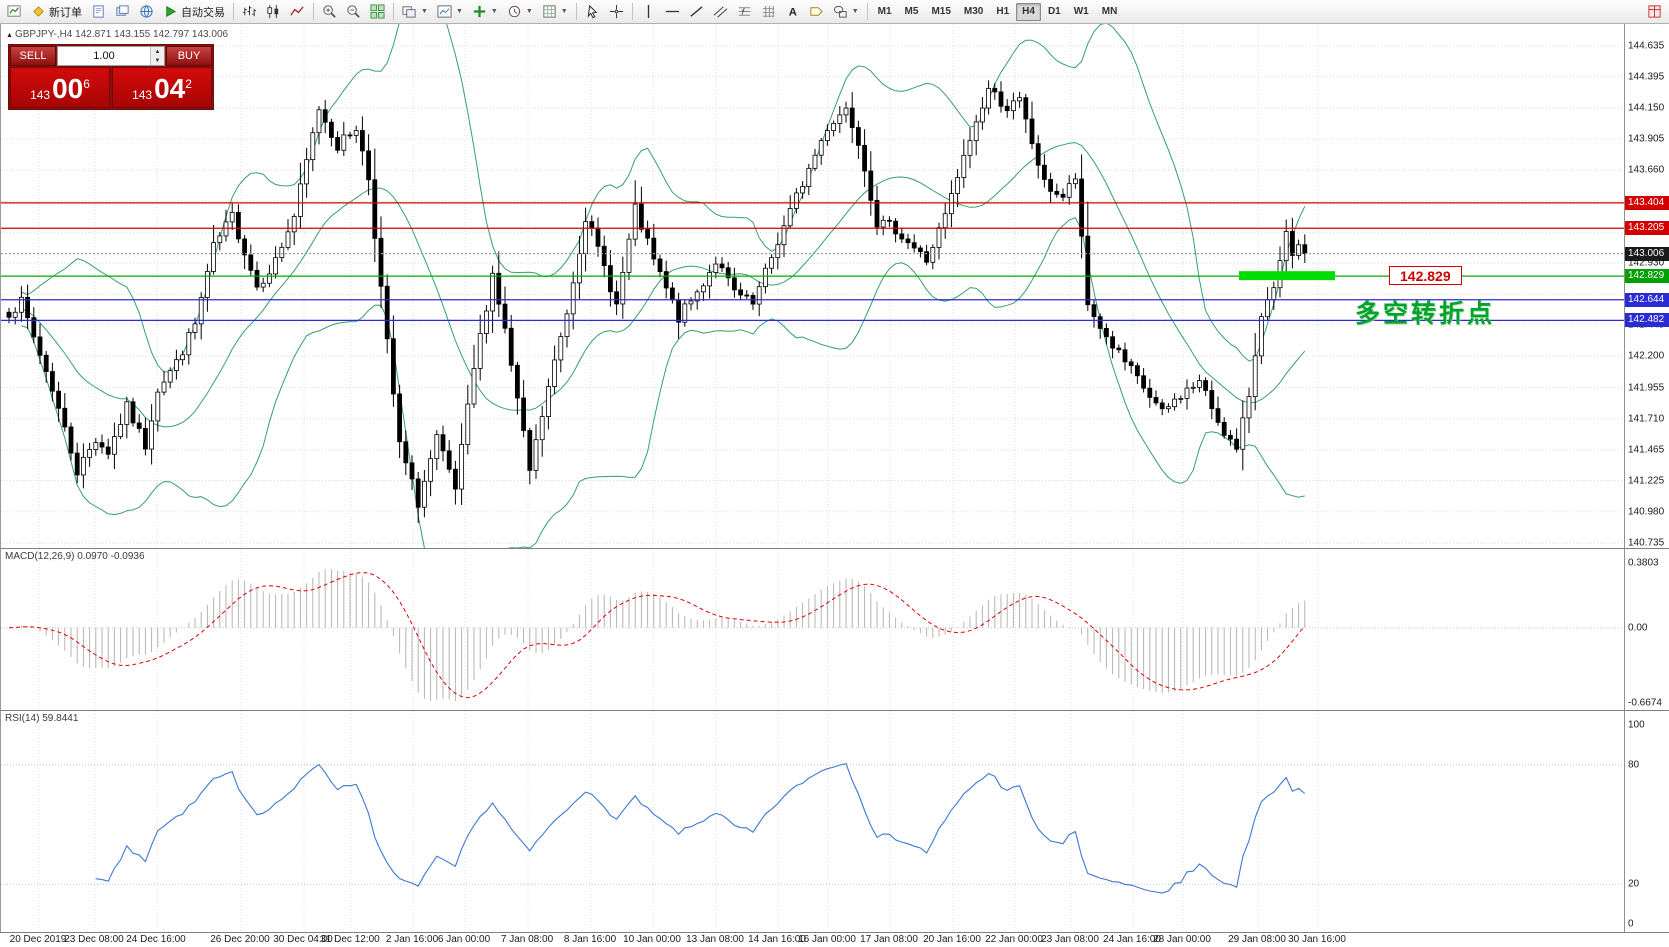 This screenshot has width=1669, height=947. I want to click on date-label: 31 Dec 12:00, so click(350, 939).